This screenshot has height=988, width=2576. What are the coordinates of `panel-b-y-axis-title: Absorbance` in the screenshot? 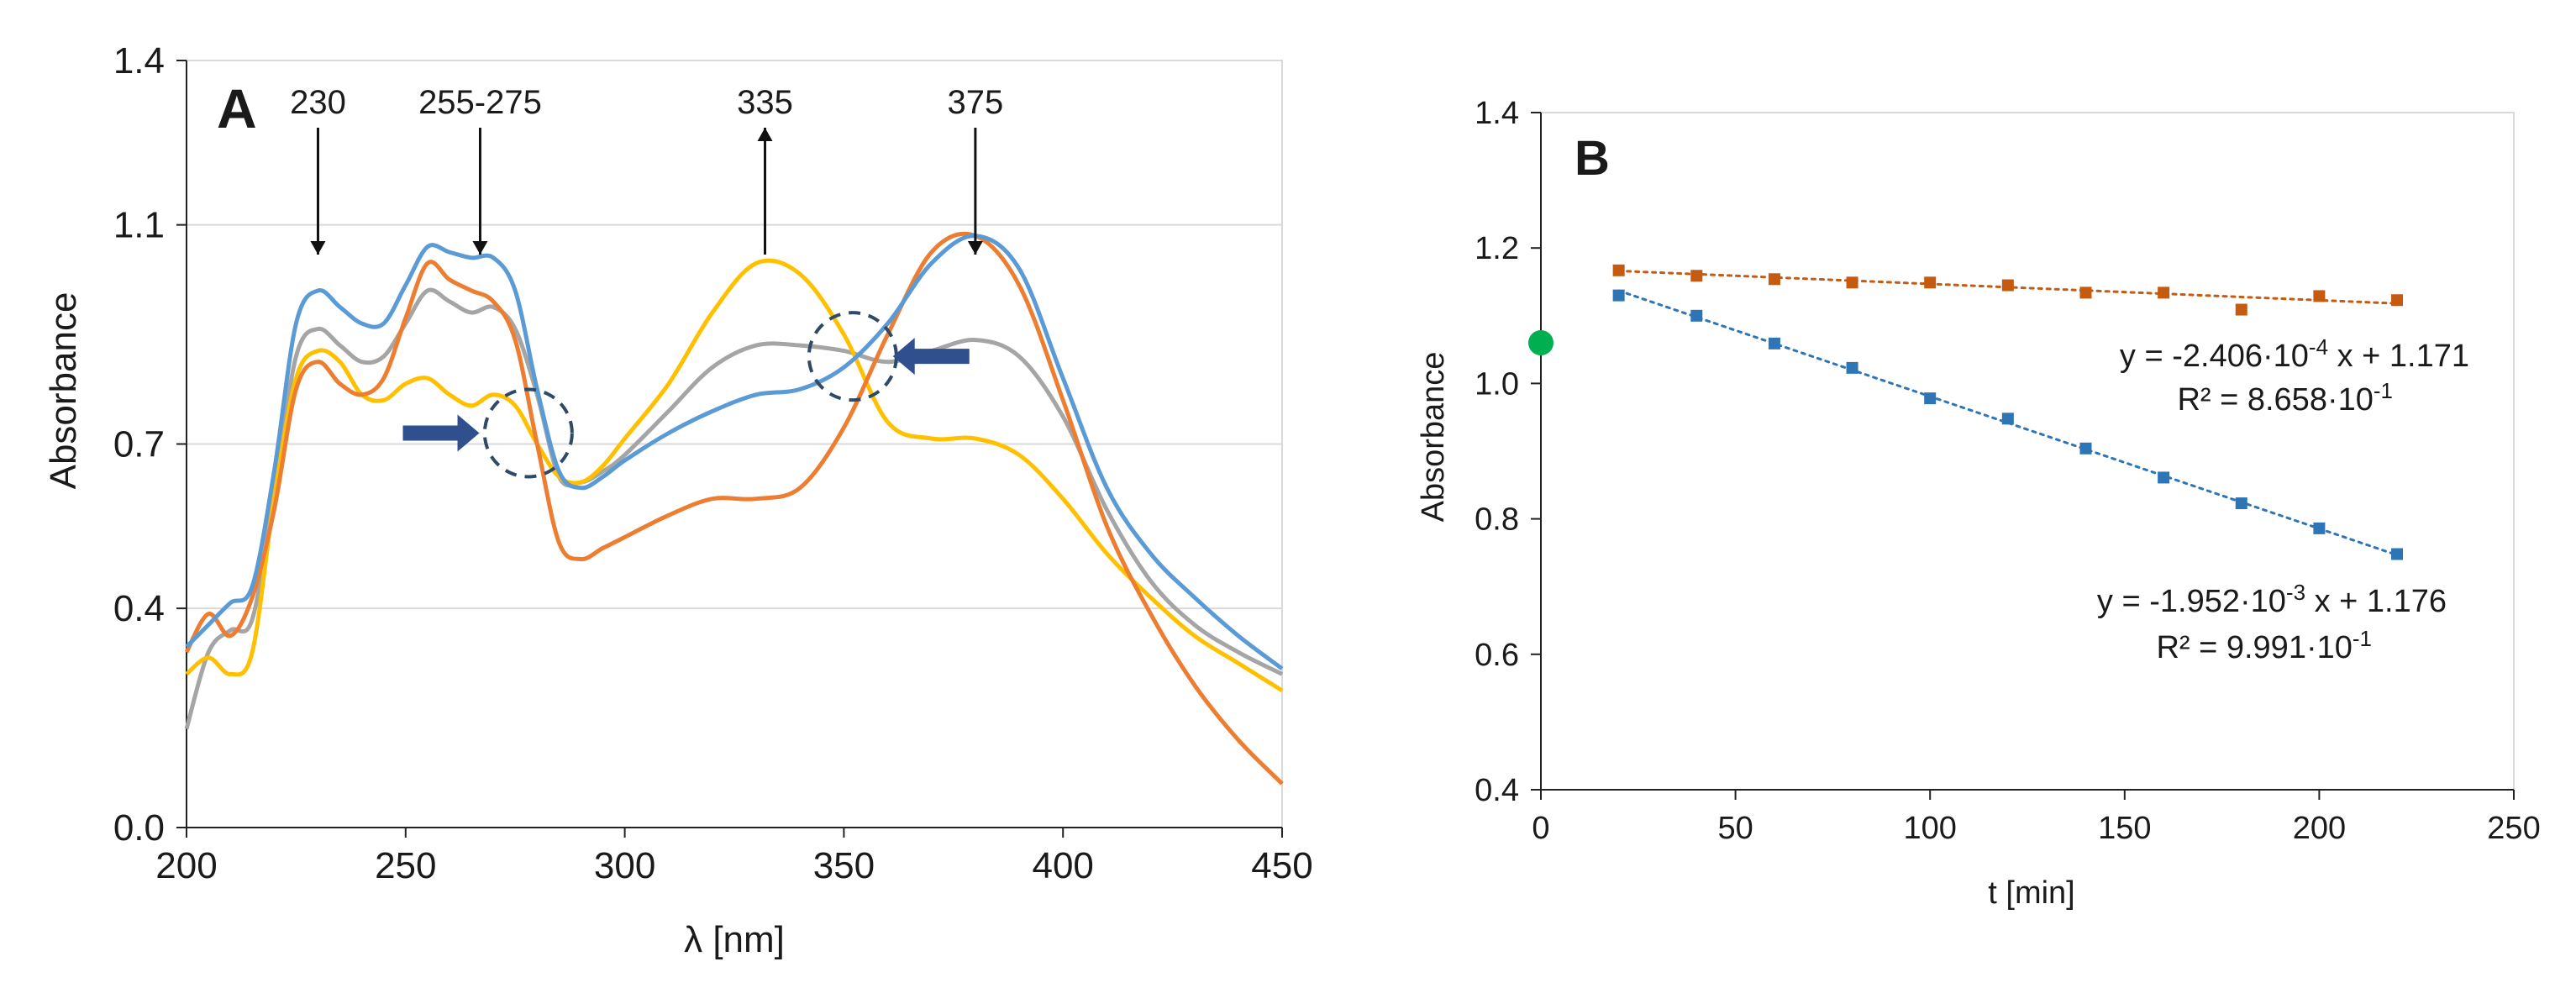 It's located at (1433, 438).